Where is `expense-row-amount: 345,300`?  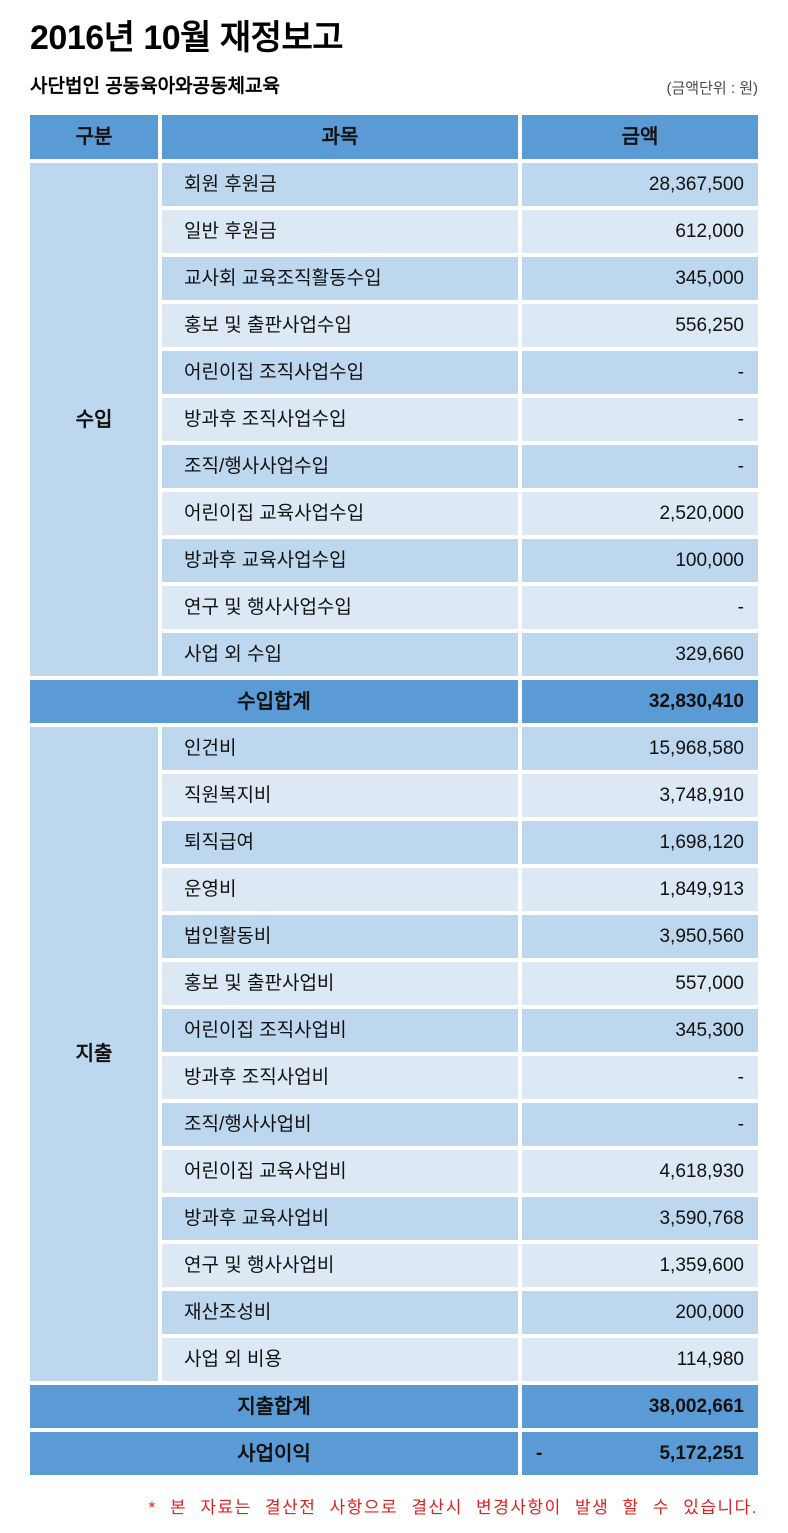
expense-row-amount: 345,300 is located at coordinates (640, 1030).